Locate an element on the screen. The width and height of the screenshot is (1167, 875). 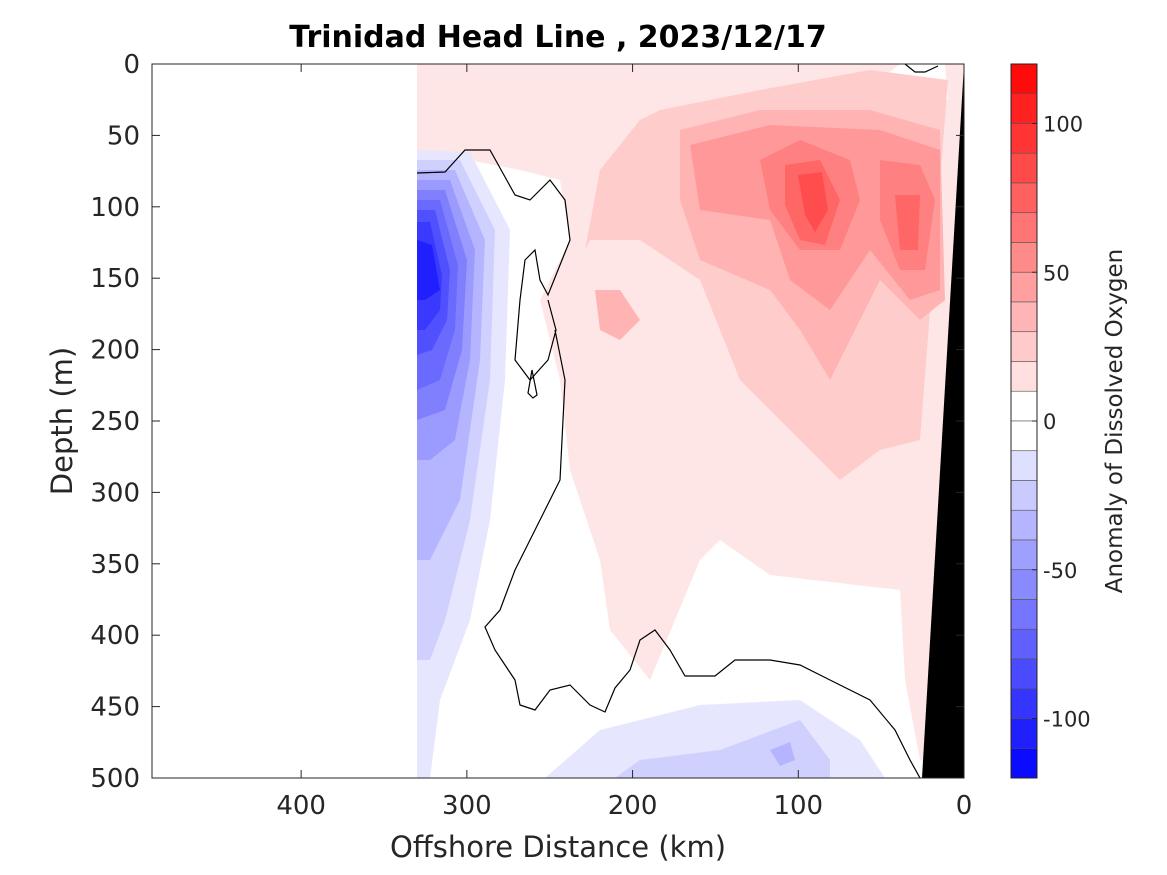
y-tick-label: 300 is located at coordinates (115, 493).